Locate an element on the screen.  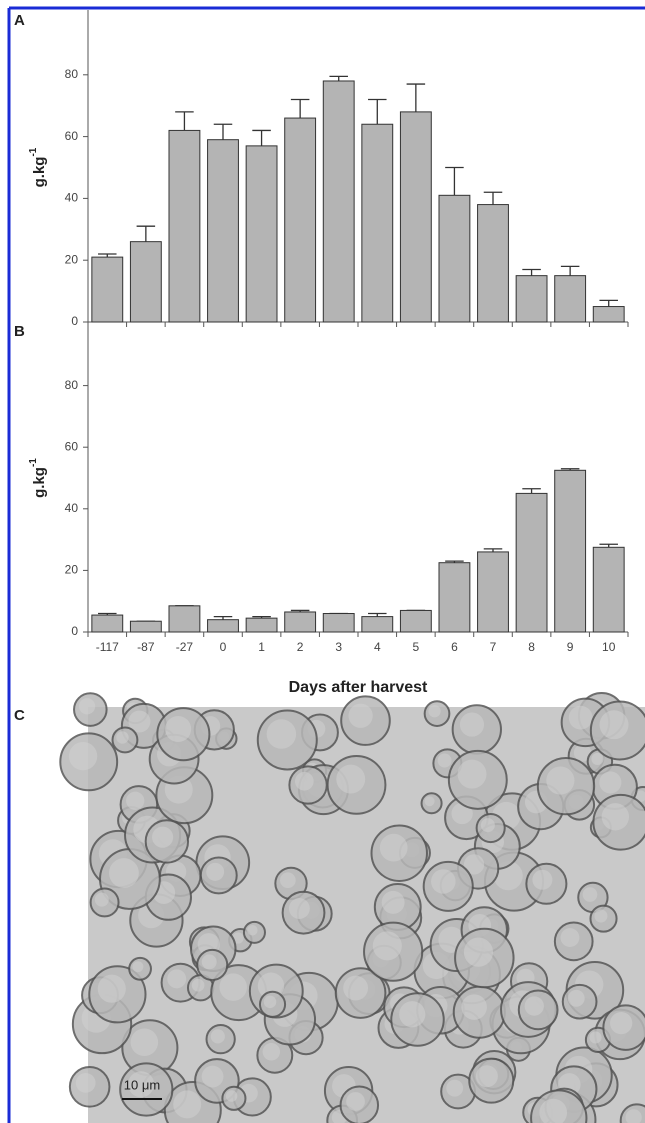
x-tick-label: 1 is located at coordinates (261, 647).